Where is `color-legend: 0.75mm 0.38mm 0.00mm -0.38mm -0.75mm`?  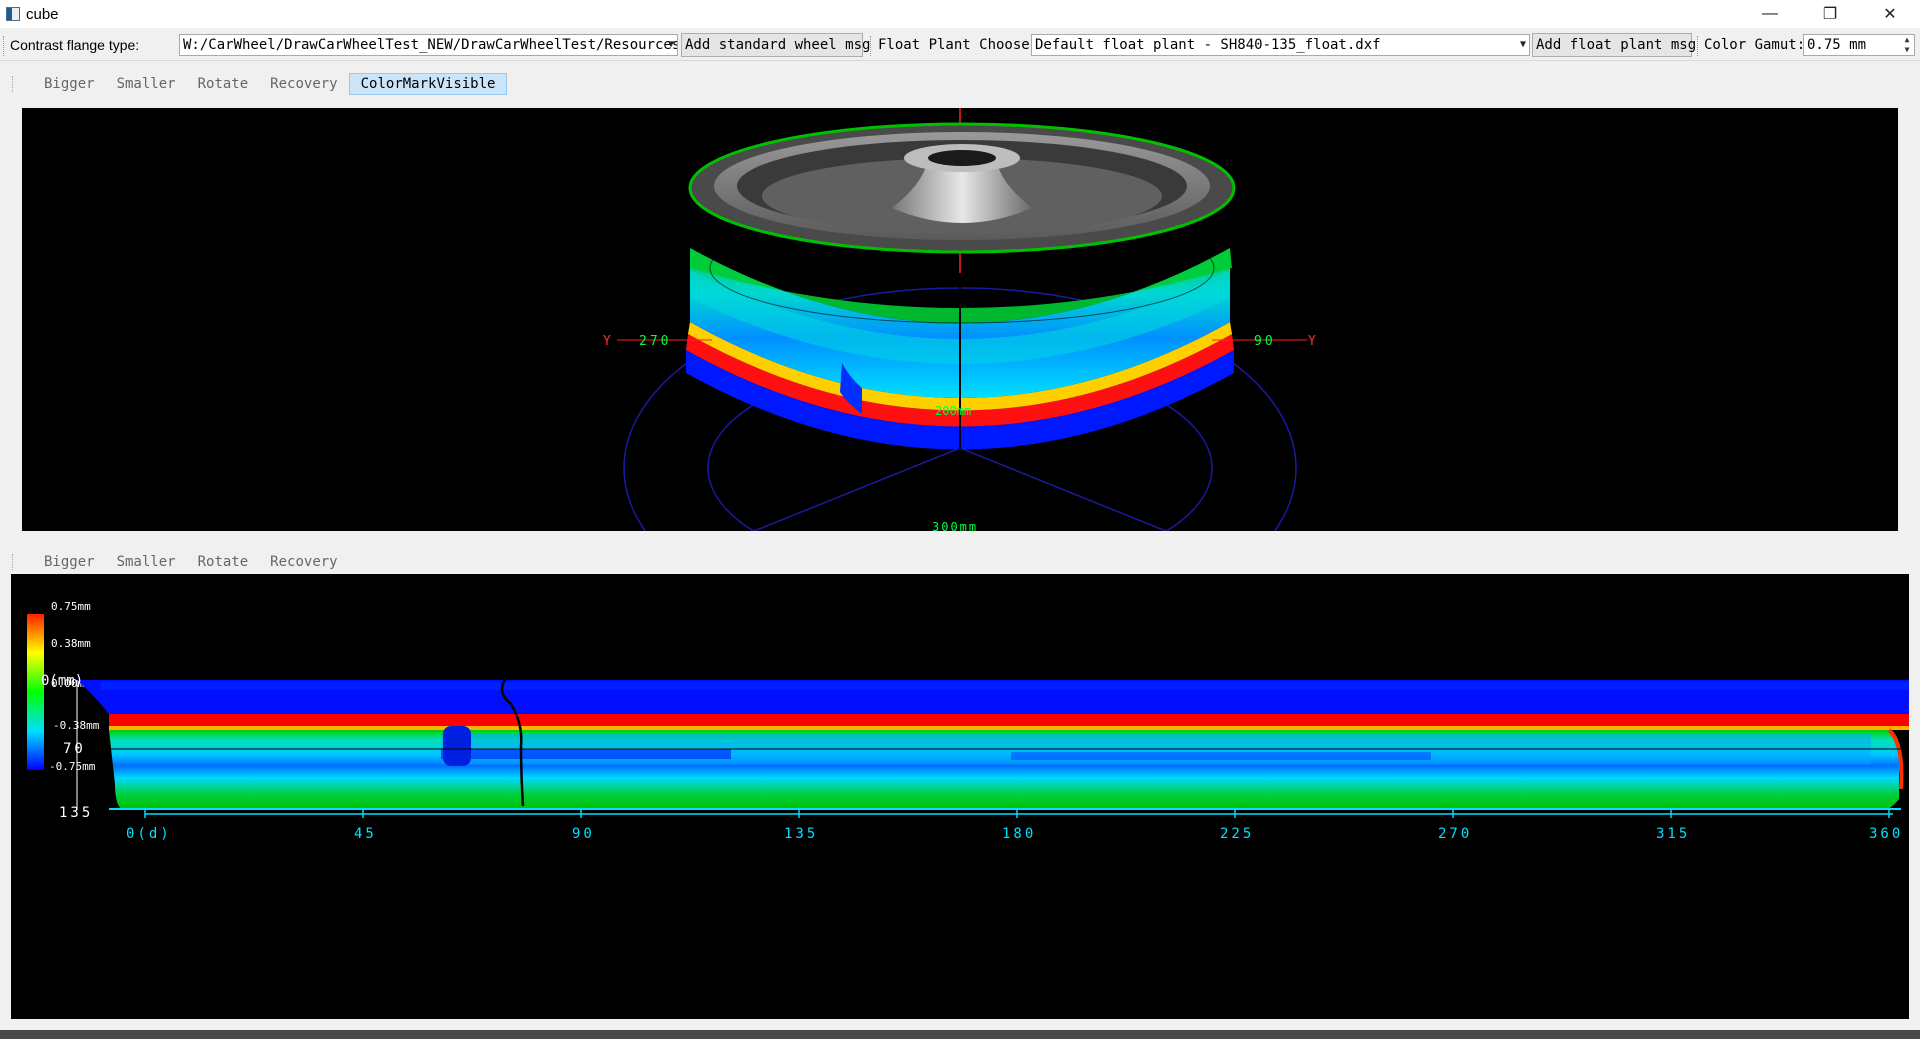 color-legend: 0.75mm 0.38mm 0.00mm -0.38mm -0.75mm is located at coordinates (63, 686).